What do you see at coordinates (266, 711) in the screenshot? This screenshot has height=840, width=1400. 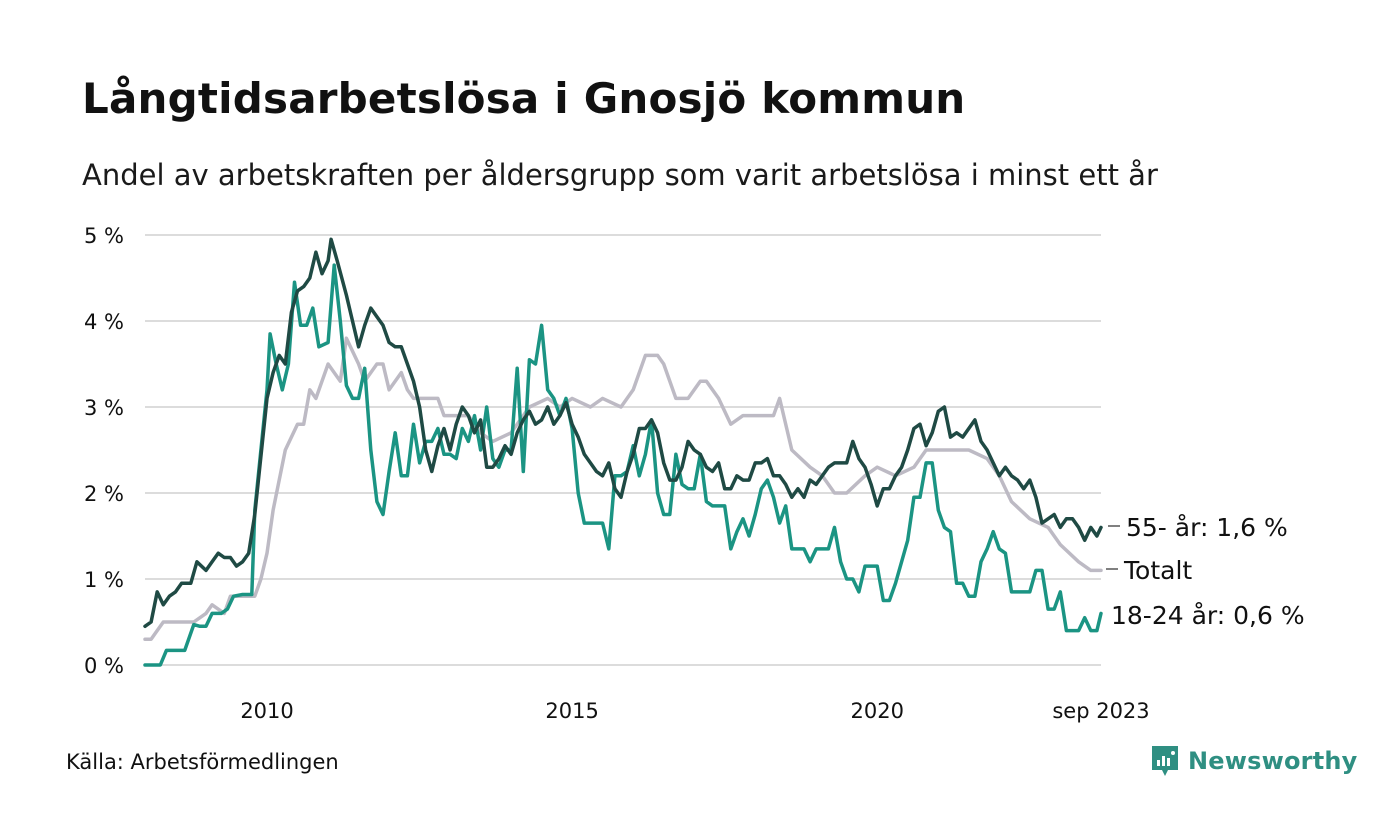 I see `x-tick-label: 2010` at bounding box center [266, 711].